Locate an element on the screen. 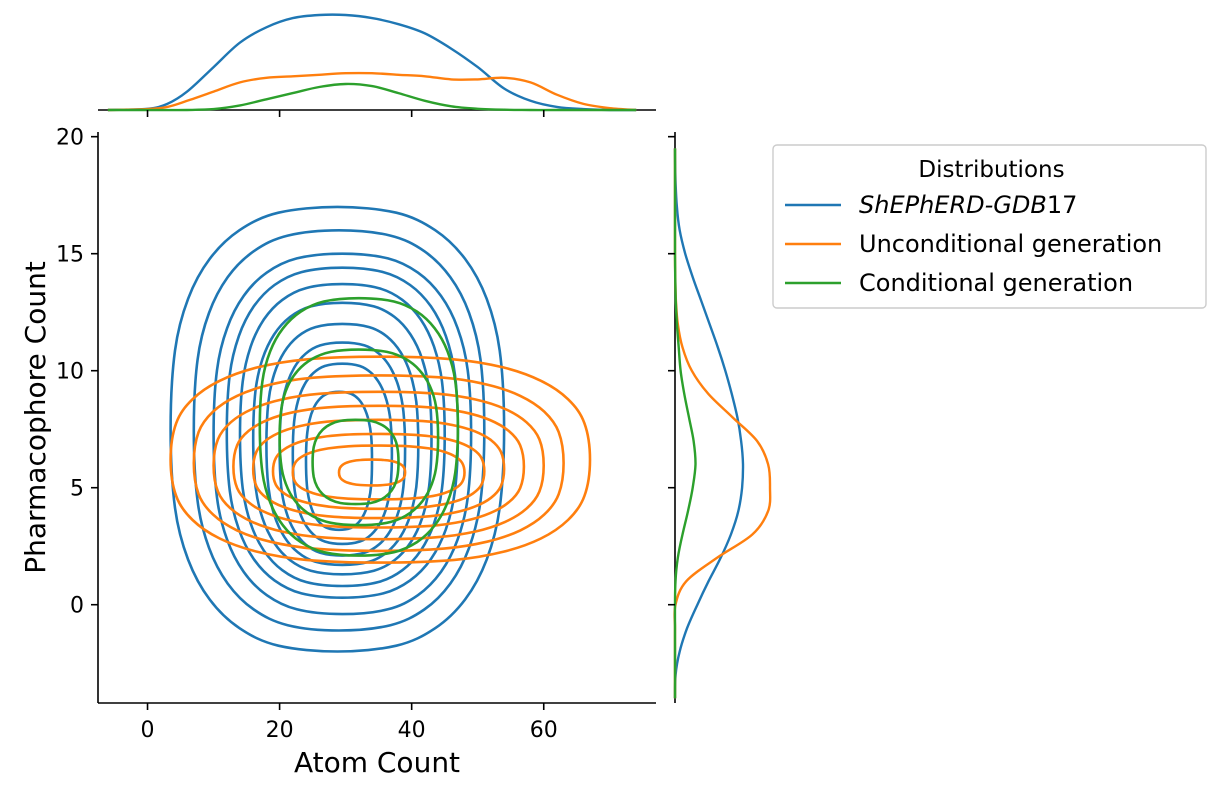 The image size is (1219, 797). x-axis-label: Atom Count is located at coordinates (377, 762).